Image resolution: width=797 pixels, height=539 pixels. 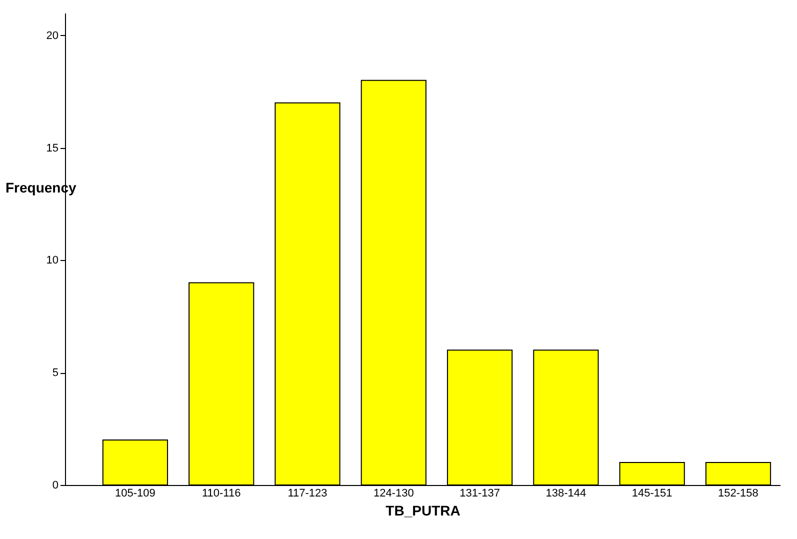 What do you see at coordinates (480, 494) in the screenshot?
I see `x-tick-label: 131-137` at bounding box center [480, 494].